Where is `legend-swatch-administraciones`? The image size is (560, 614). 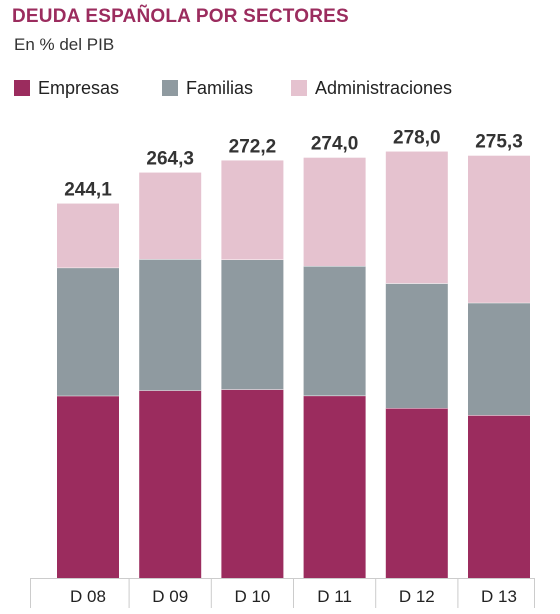 legend-swatch-administraciones is located at coordinates (299, 88).